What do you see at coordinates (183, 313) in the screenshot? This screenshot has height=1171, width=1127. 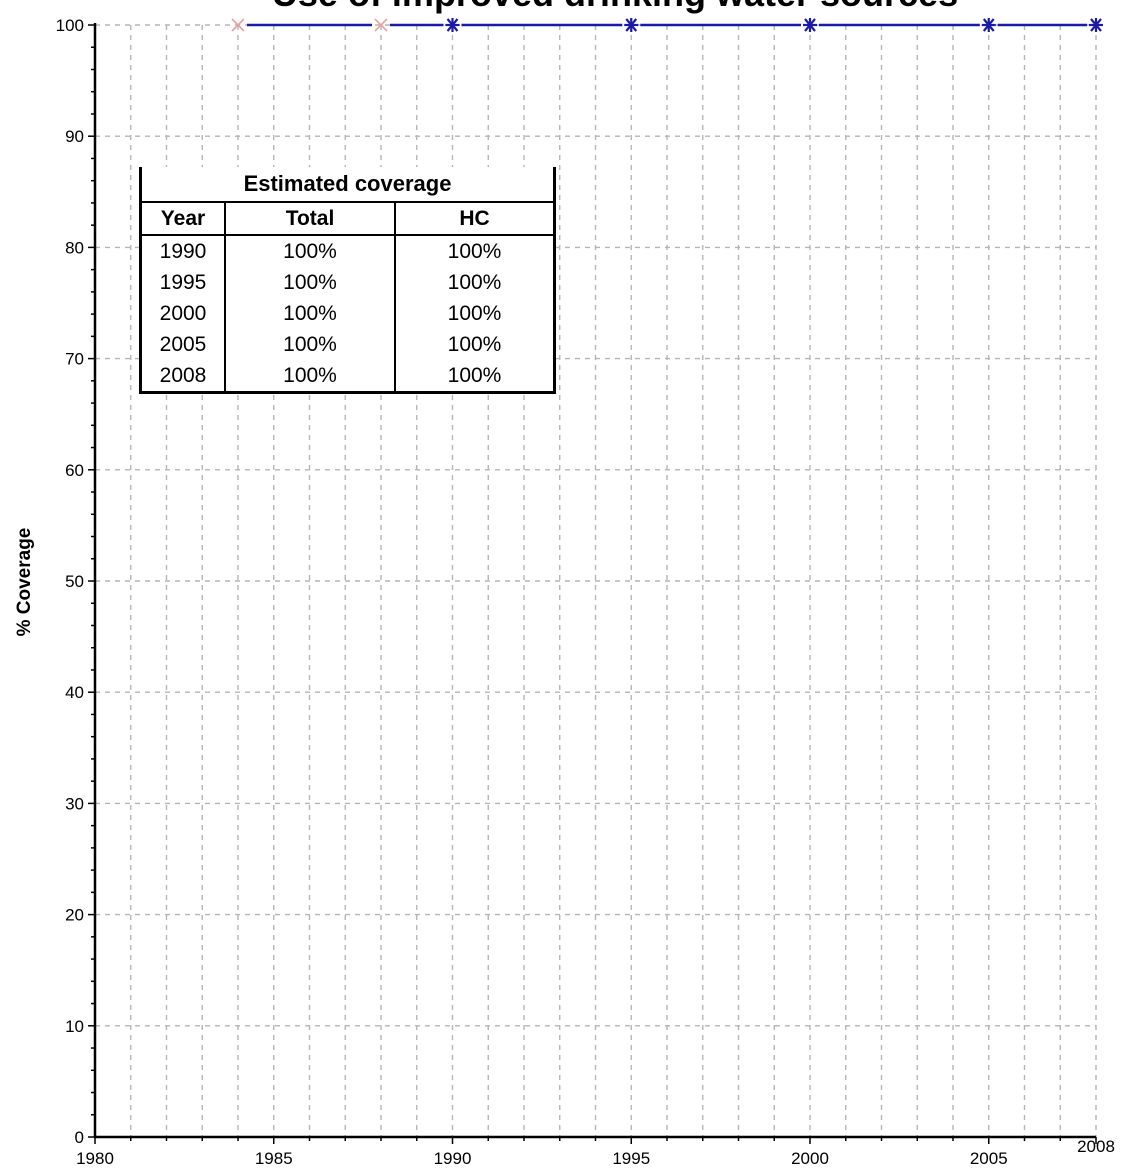 I see `table-cell-year: 2000` at bounding box center [183, 313].